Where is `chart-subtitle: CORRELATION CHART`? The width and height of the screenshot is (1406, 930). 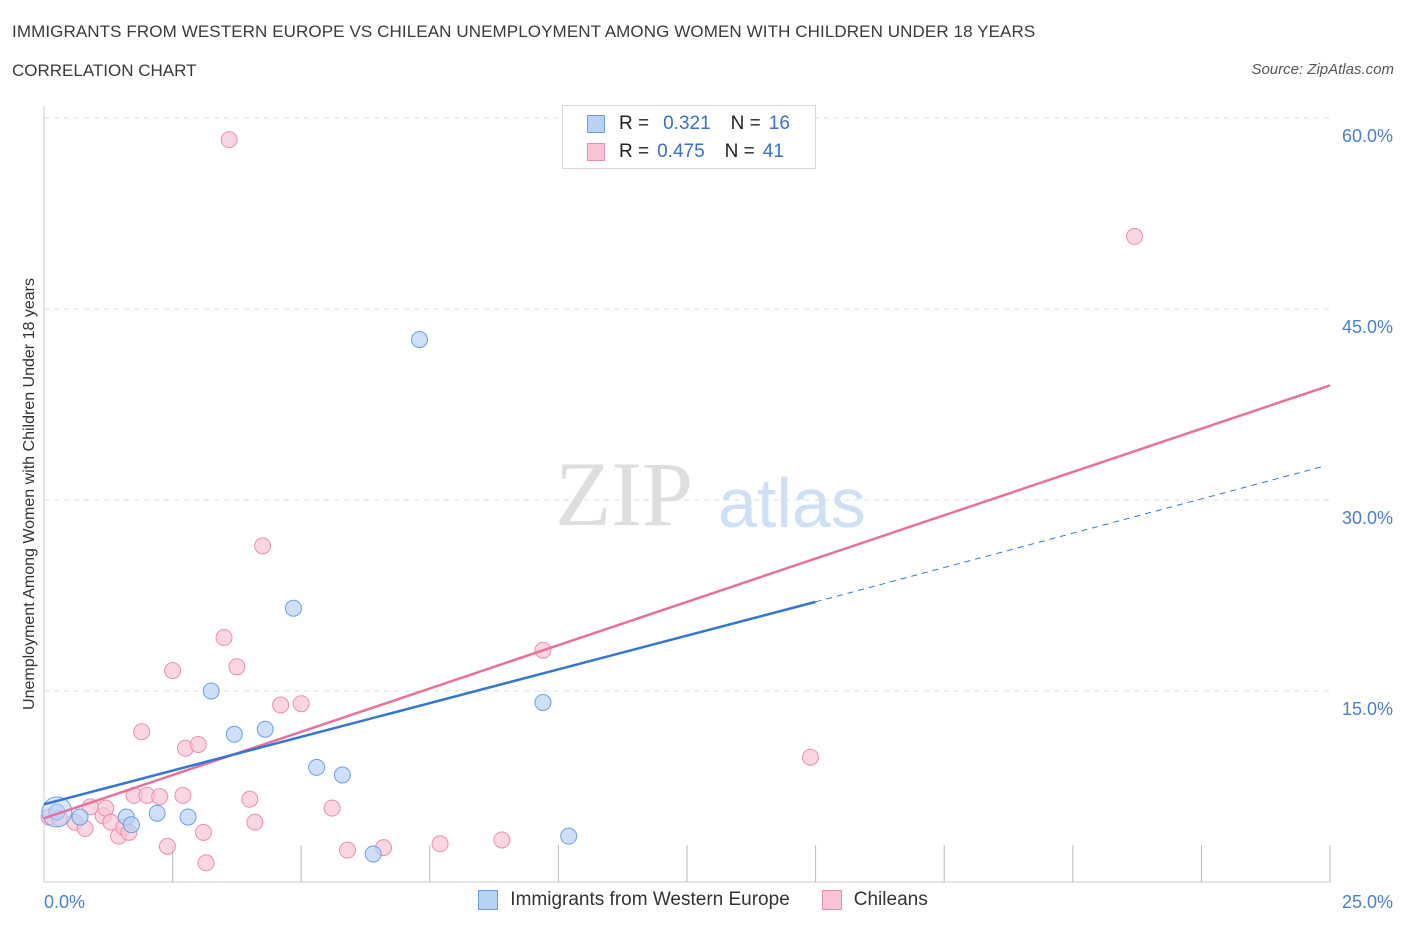
chart-subtitle: CORRELATION CHART is located at coordinates (104, 70).